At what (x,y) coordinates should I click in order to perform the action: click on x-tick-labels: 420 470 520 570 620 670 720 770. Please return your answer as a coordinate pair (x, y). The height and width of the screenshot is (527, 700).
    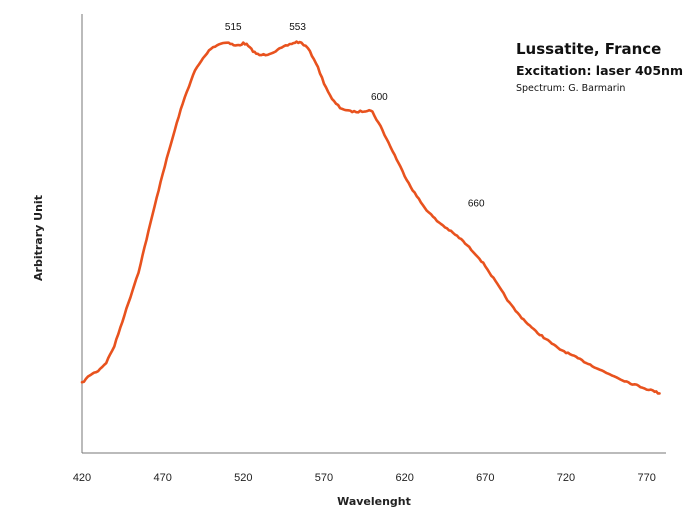
    Looking at the image, I should click on (364, 478).